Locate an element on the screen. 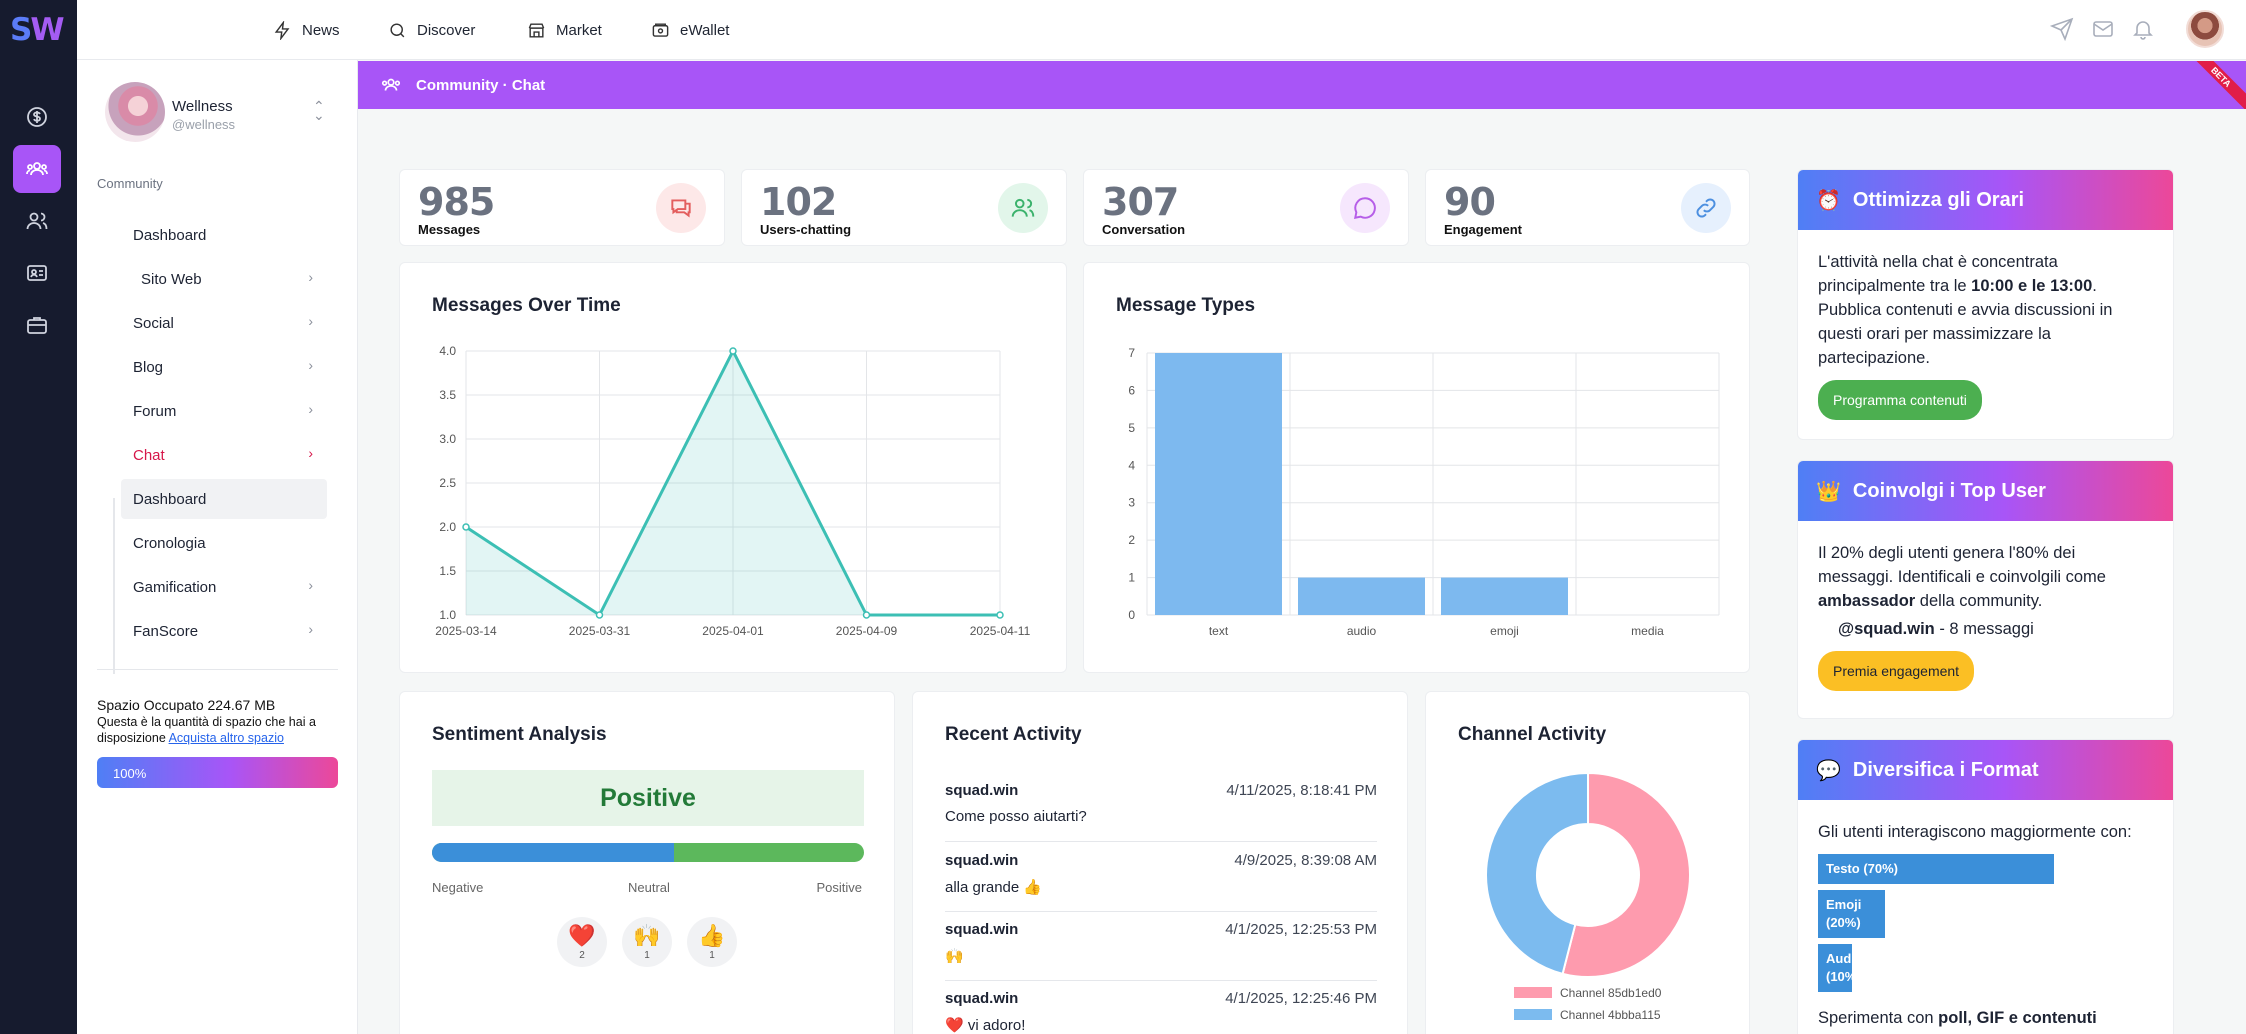 The height and width of the screenshot is (1034, 2246). series-area is located at coordinates (733, 483).